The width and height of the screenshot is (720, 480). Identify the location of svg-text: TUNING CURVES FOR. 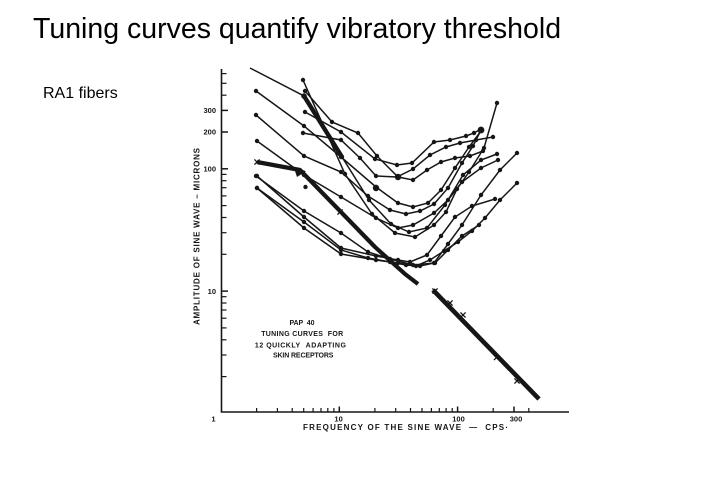
(302, 334).